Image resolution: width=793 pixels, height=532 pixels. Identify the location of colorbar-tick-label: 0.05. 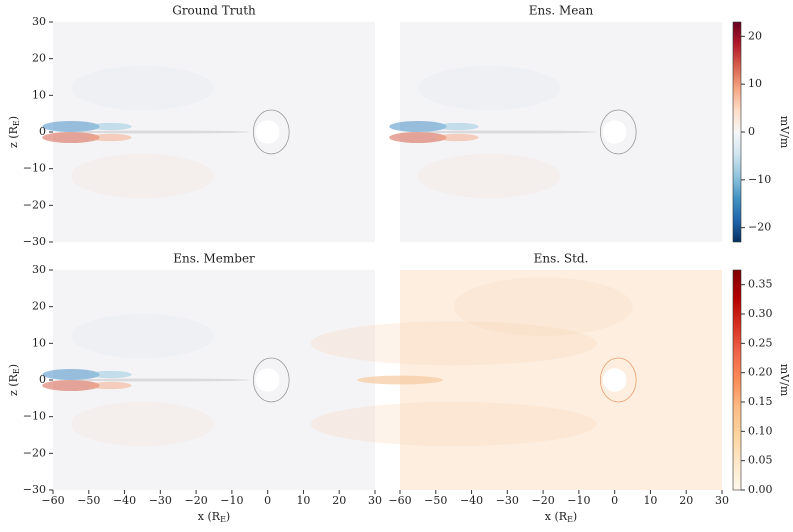
(760, 460).